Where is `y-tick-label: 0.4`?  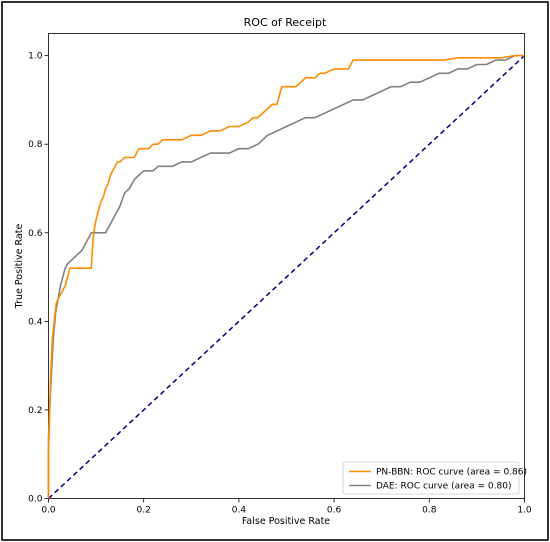 y-tick-label: 0.4 is located at coordinates (35, 322).